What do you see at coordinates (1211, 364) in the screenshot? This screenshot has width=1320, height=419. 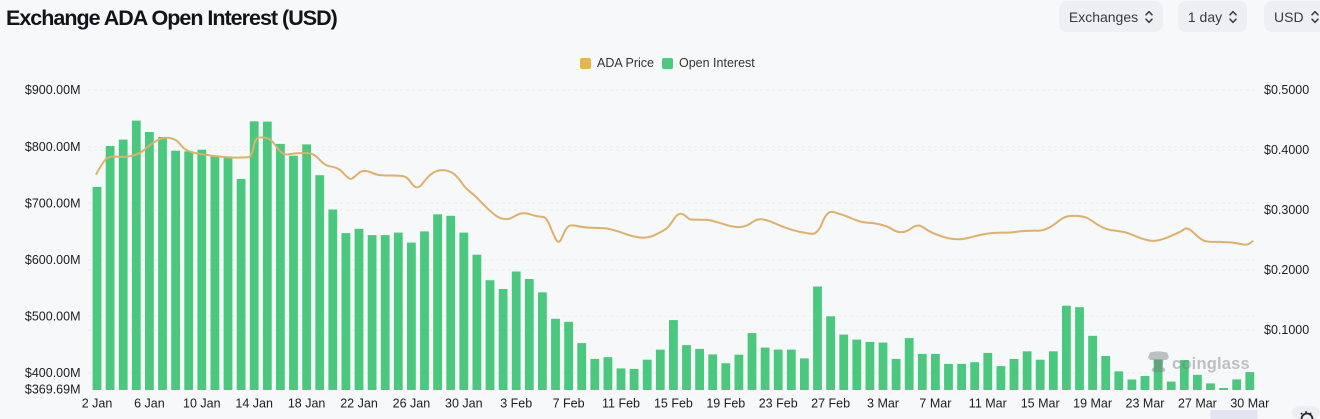 I see `svg-text: coinglass` at bounding box center [1211, 364].